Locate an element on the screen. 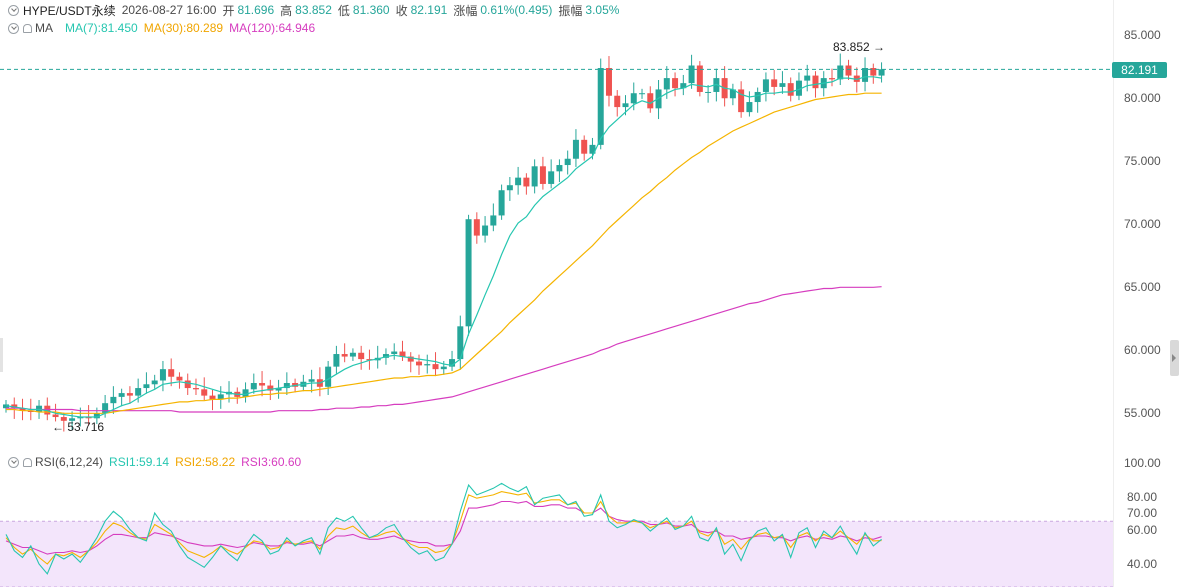 The image size is (1179, 587). price-axis is located at coordinates (1146, 293).